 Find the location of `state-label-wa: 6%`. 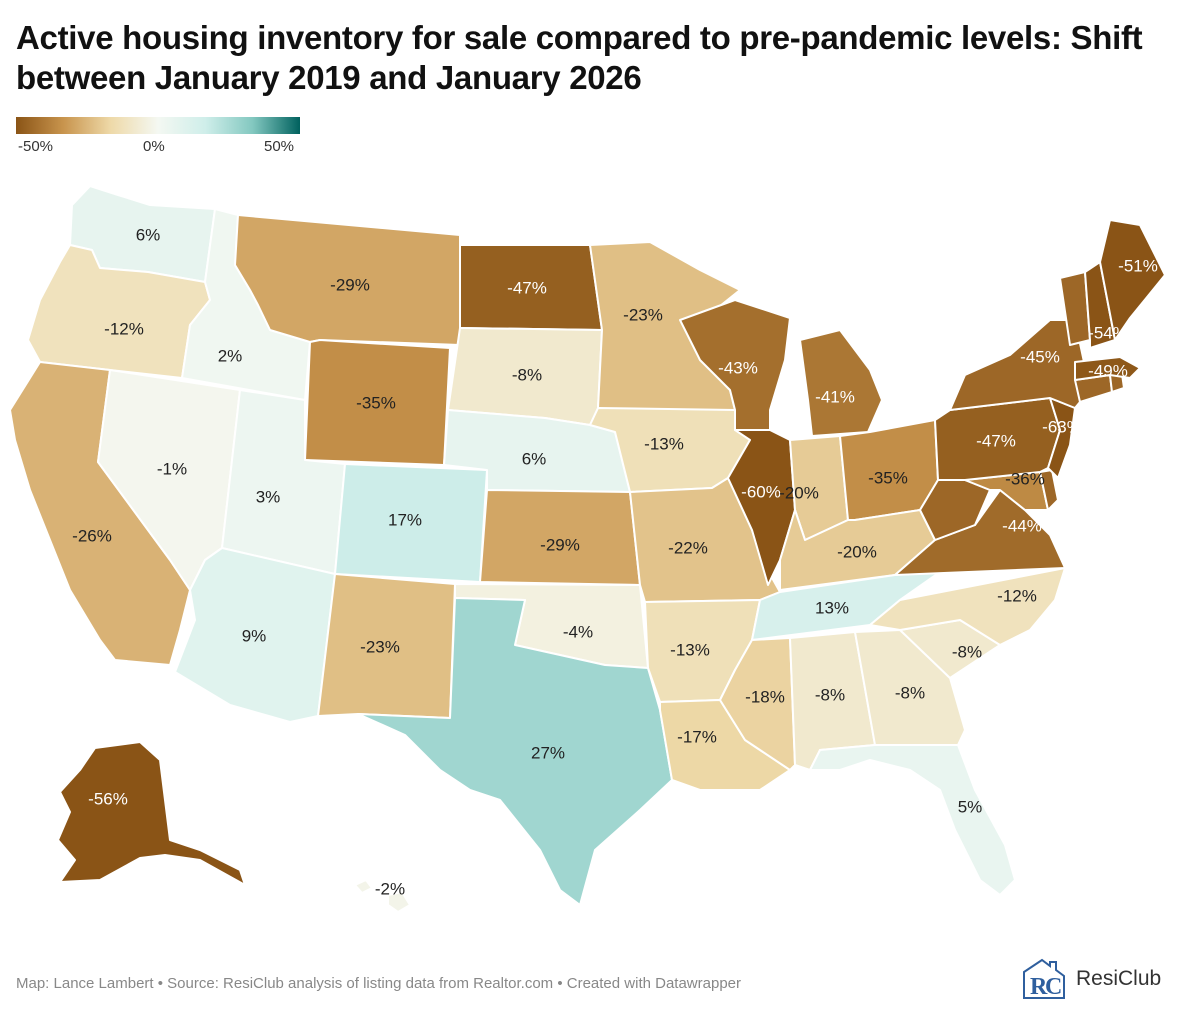

state-label-wa: 6% is located at coordinates (148, 234).